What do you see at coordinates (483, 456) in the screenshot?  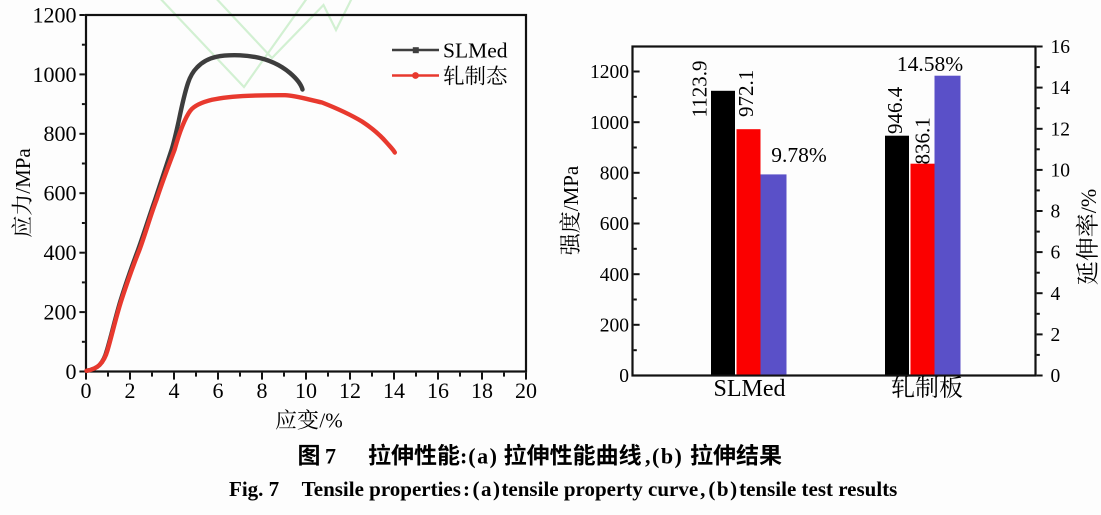 I see `svg-text: (a)` at bounding box center [483, 456].